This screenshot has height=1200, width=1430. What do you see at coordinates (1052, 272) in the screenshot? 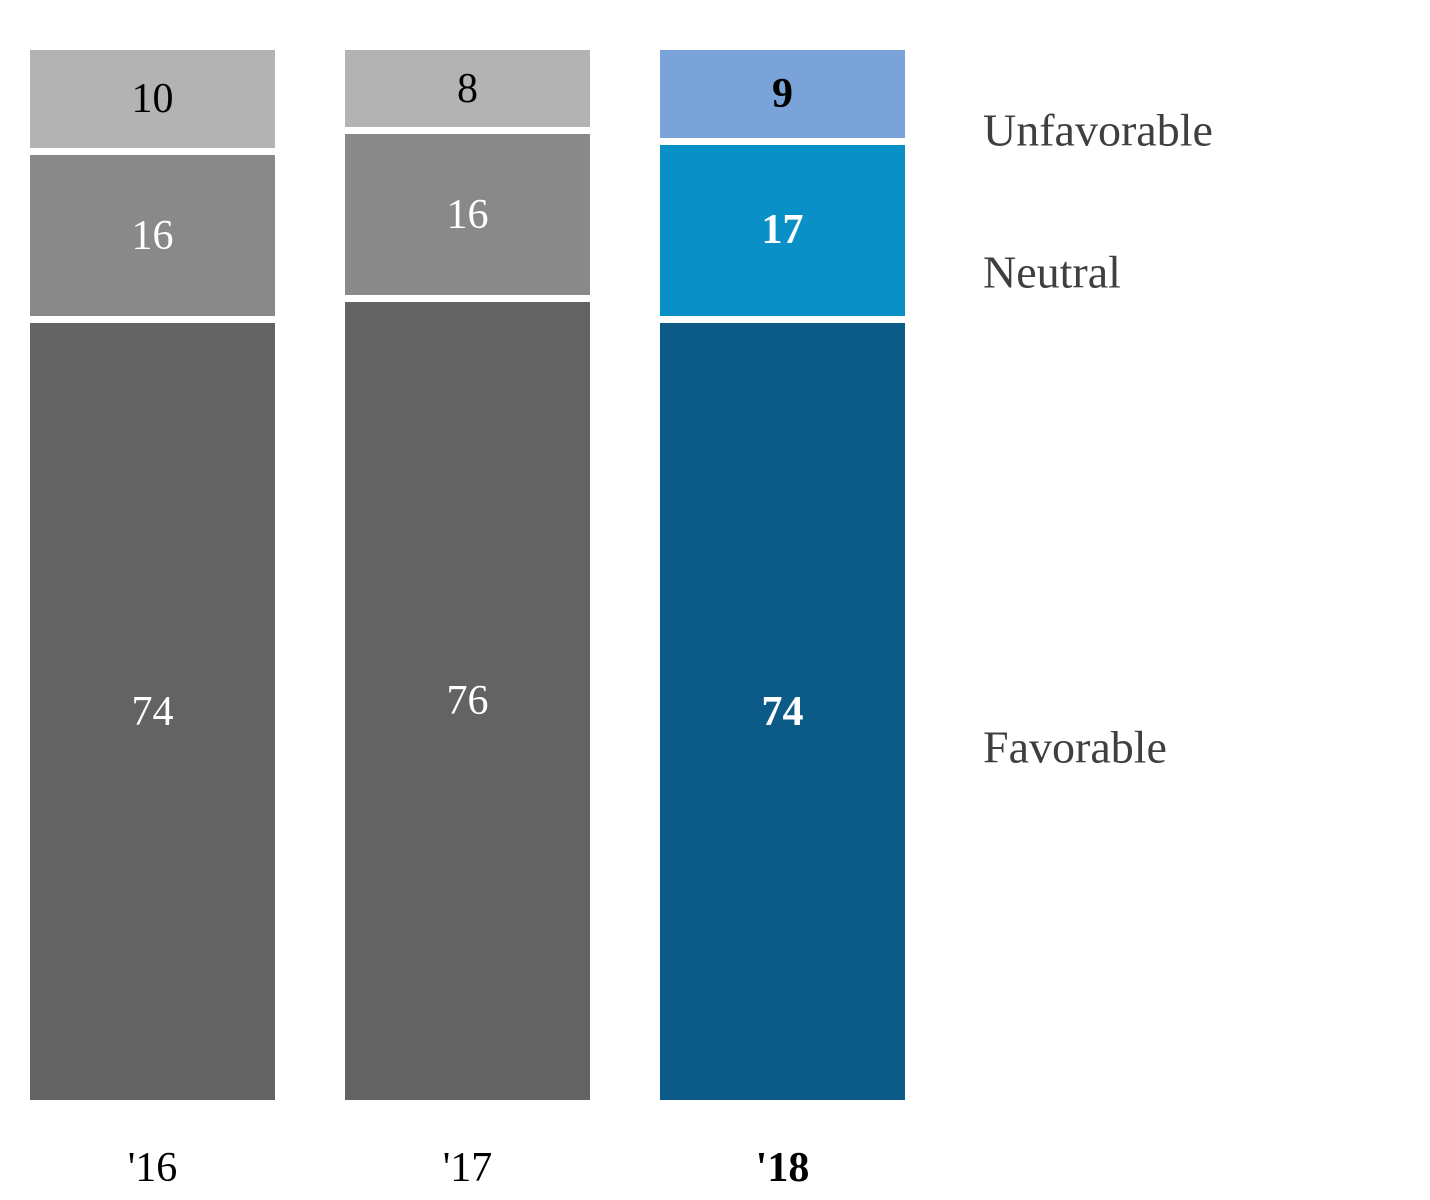
I see `legend-label-neutral: Neutral` at bounding box center [1052, 272].